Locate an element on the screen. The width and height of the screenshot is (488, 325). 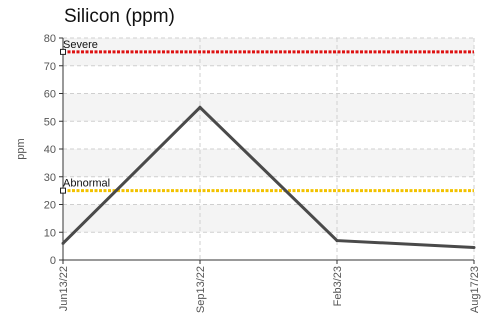
y-tick-label: 60 is located at coordinates (50, 95).